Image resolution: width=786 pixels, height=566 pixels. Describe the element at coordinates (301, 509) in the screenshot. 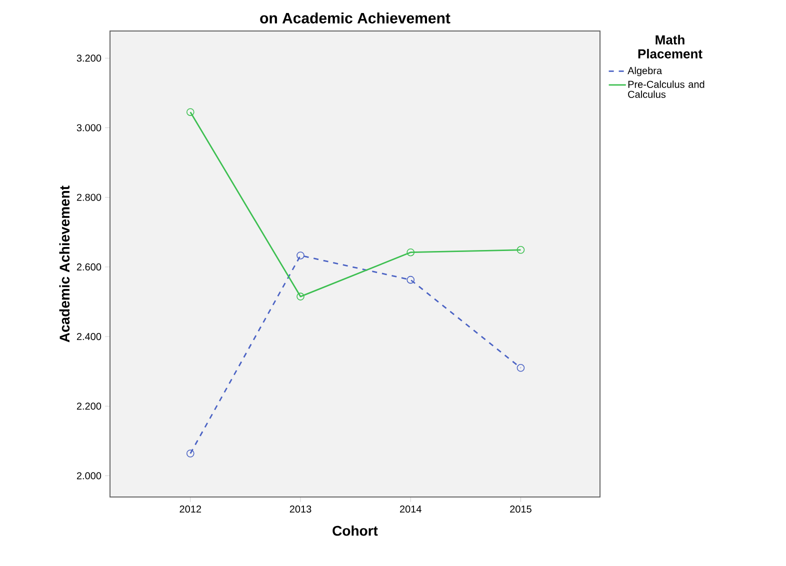

I see `x-tick-label: 2013` at that location.